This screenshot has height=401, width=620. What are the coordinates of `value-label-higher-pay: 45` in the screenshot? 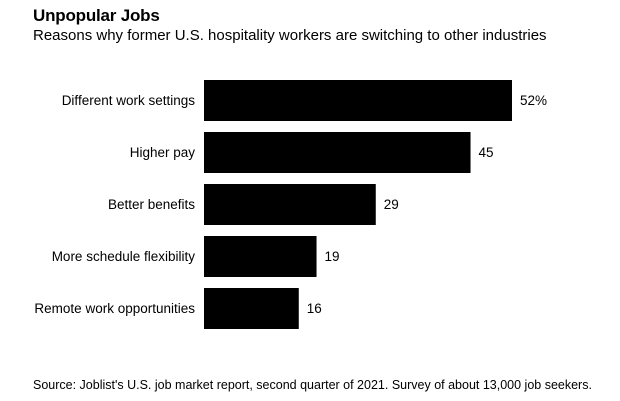 It's located at (486, 152).